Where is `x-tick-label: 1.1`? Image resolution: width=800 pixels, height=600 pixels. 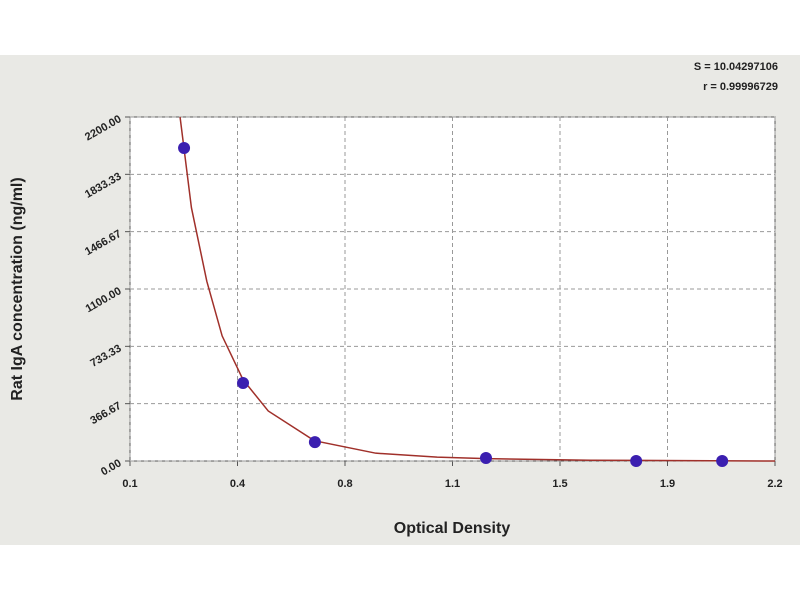
x-tick-label: 1.1 is located at coordinates (452, 484).